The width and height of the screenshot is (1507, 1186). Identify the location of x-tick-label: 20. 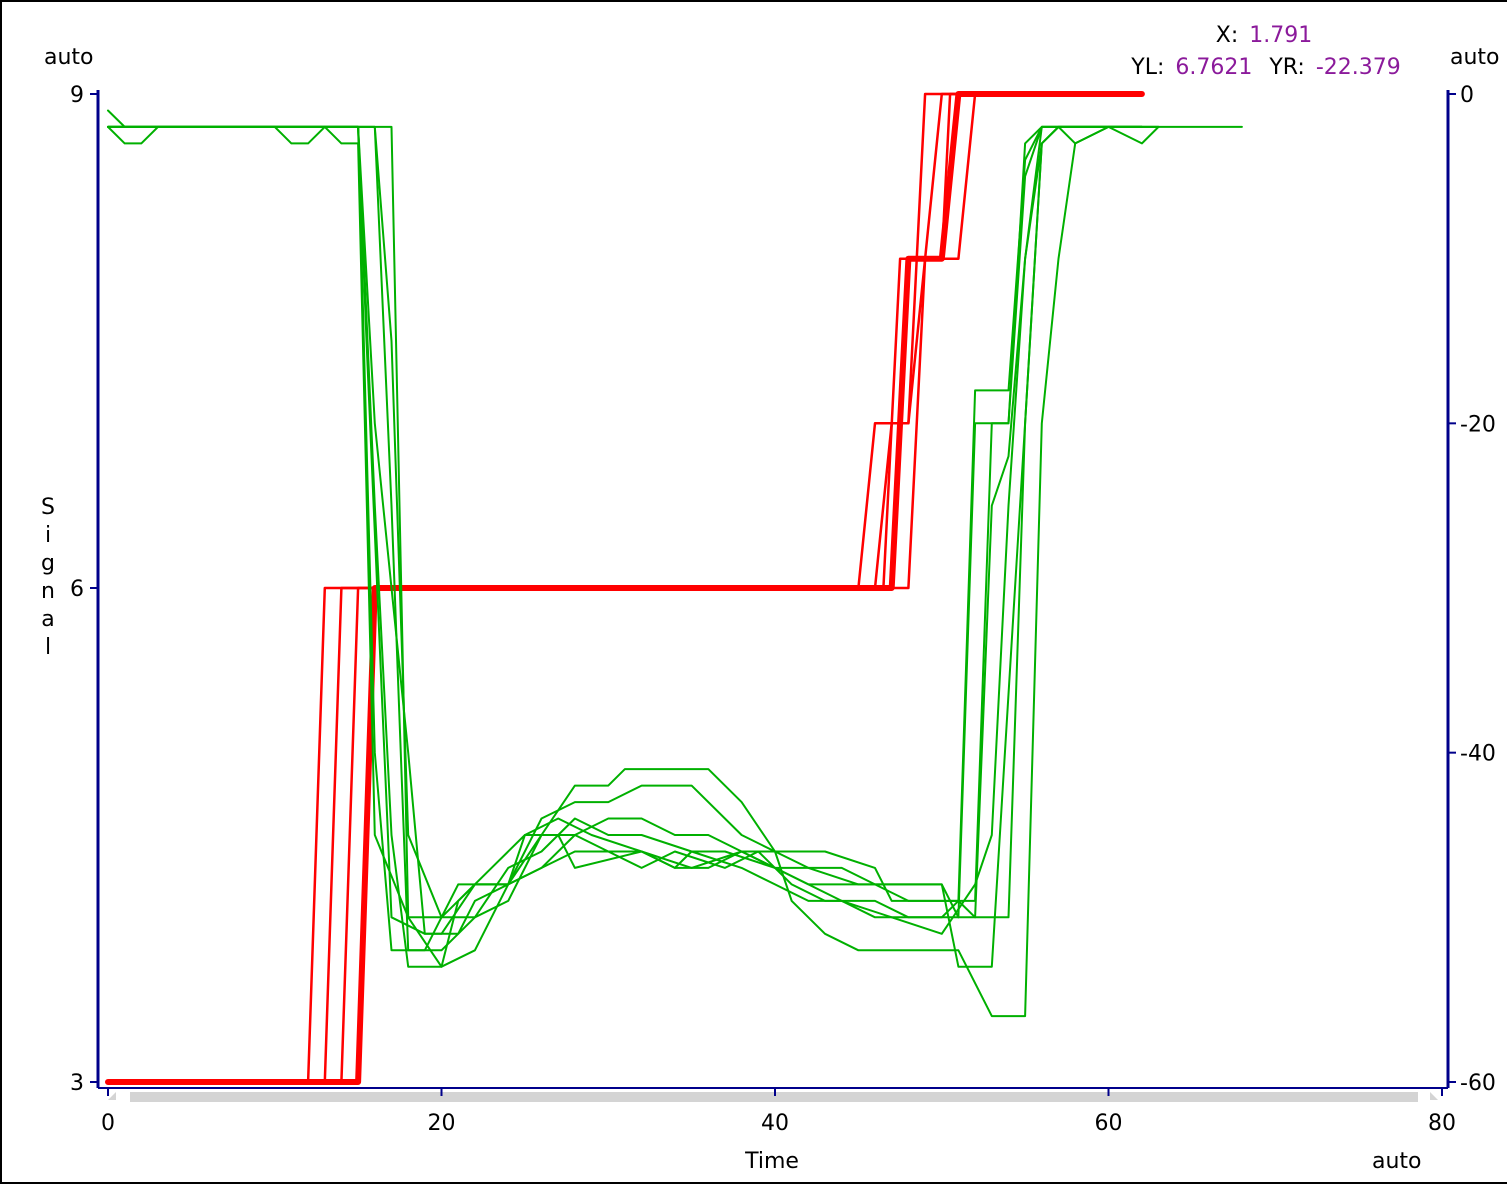
(442, 1123).